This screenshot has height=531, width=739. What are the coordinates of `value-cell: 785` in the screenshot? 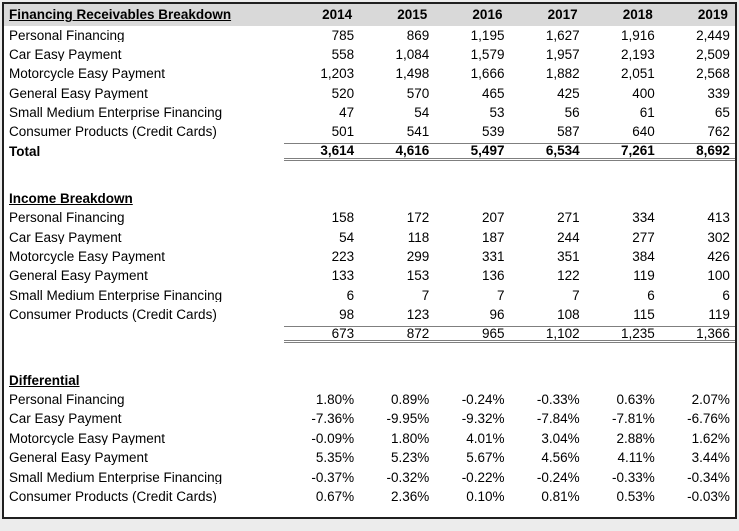 It's located at (343, 35).